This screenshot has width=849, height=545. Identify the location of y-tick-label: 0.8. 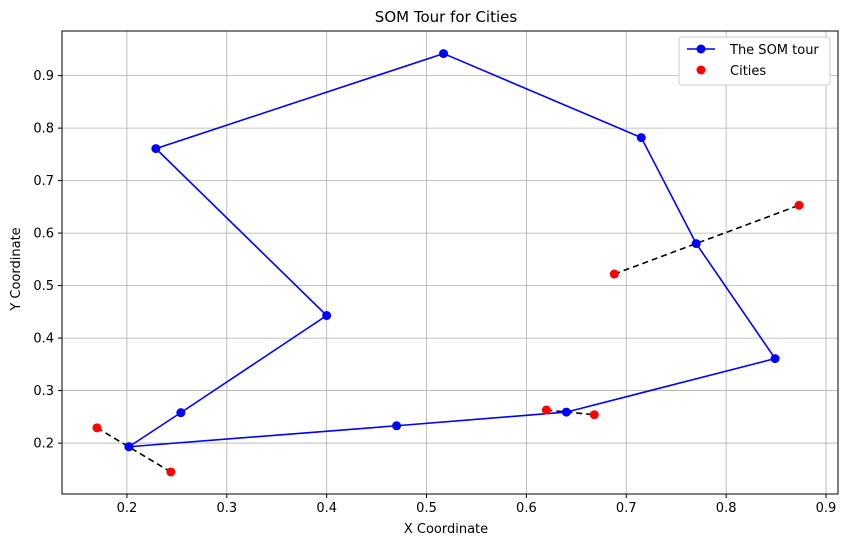
(43, 129).